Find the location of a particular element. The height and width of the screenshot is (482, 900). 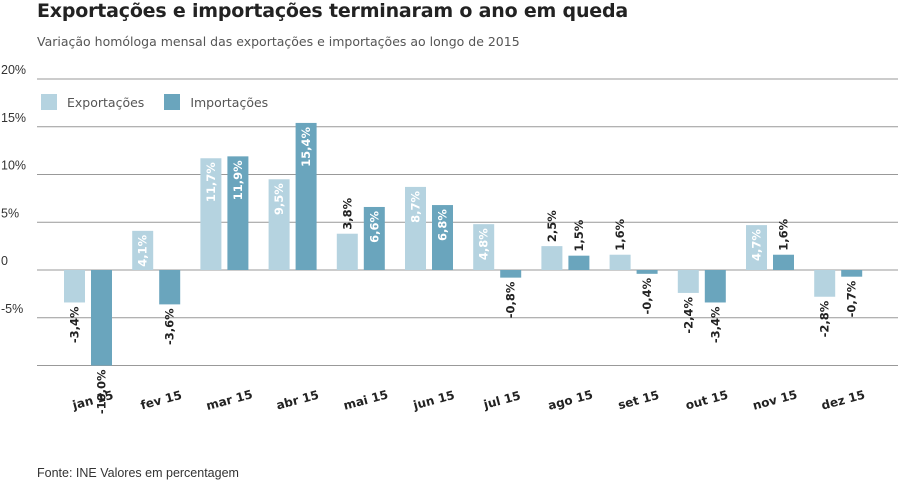

data-label: 9,5% is located at coordinates (279, 199).